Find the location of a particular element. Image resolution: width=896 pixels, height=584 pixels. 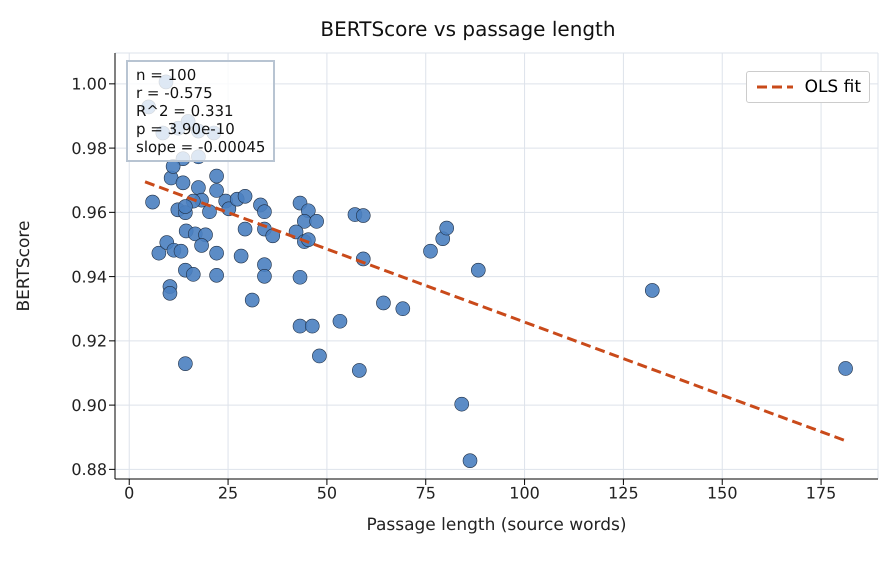

annotation: R^2 = 0.331 is located at coordinates (185, 111).